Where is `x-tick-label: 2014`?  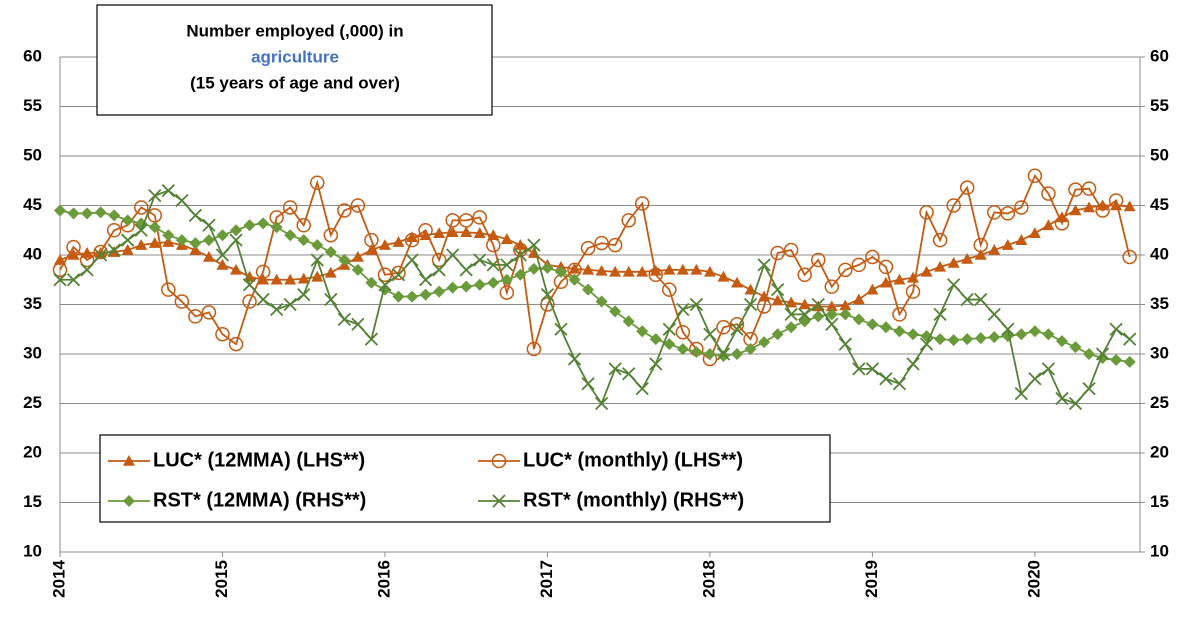
x-tick-label: 2014 is located at coordinates (58, 578).